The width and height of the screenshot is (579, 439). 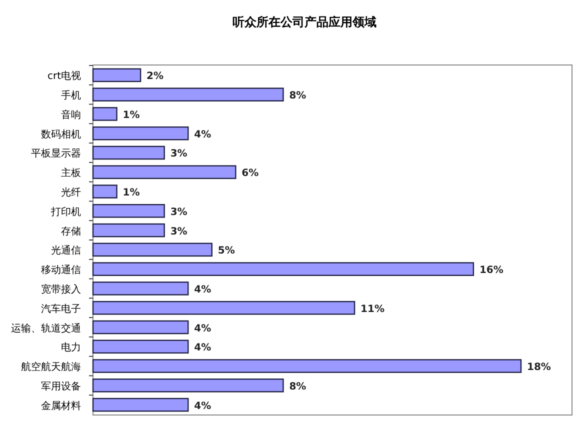 I want to click on y-tick-label: 电力, so click(x=71, y=348).